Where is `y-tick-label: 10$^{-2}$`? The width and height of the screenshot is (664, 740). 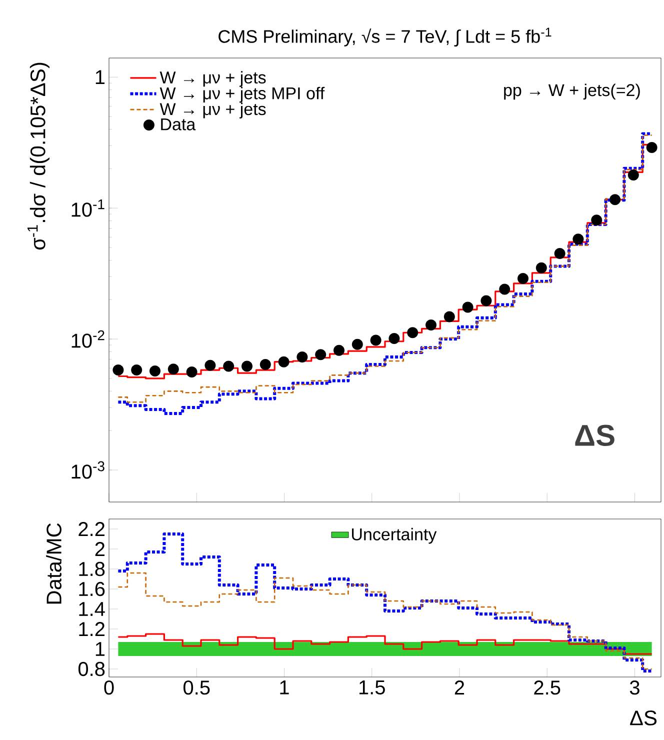 y-tick-label: 10$^{-2}$ is located at coordinates (88, 339).